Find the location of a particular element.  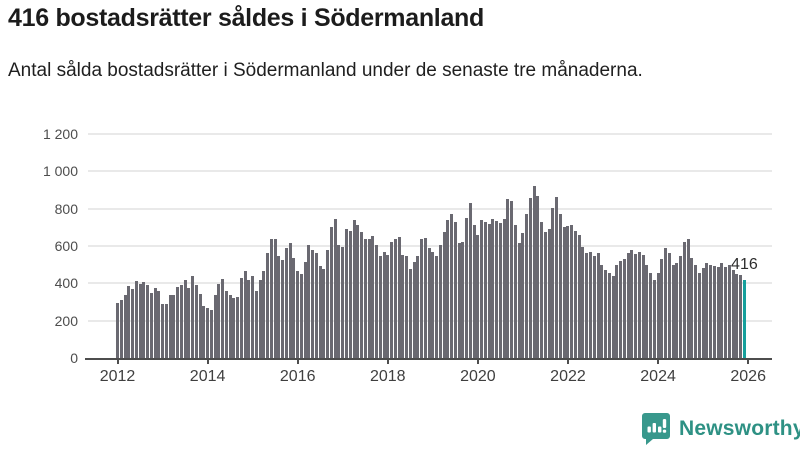

newsworthy-wordmark: Newsworthy is located at coordinates (739, 428).